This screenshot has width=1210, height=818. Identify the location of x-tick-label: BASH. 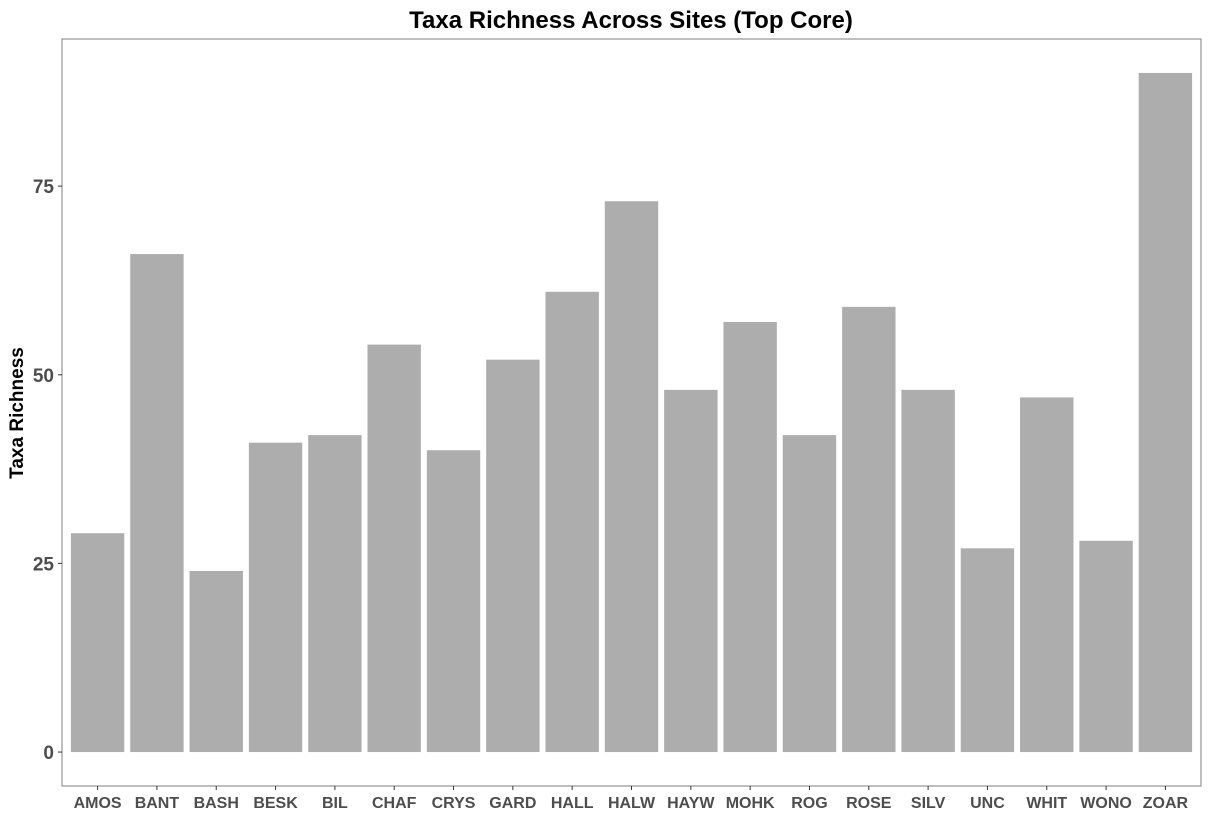
(216, 803).